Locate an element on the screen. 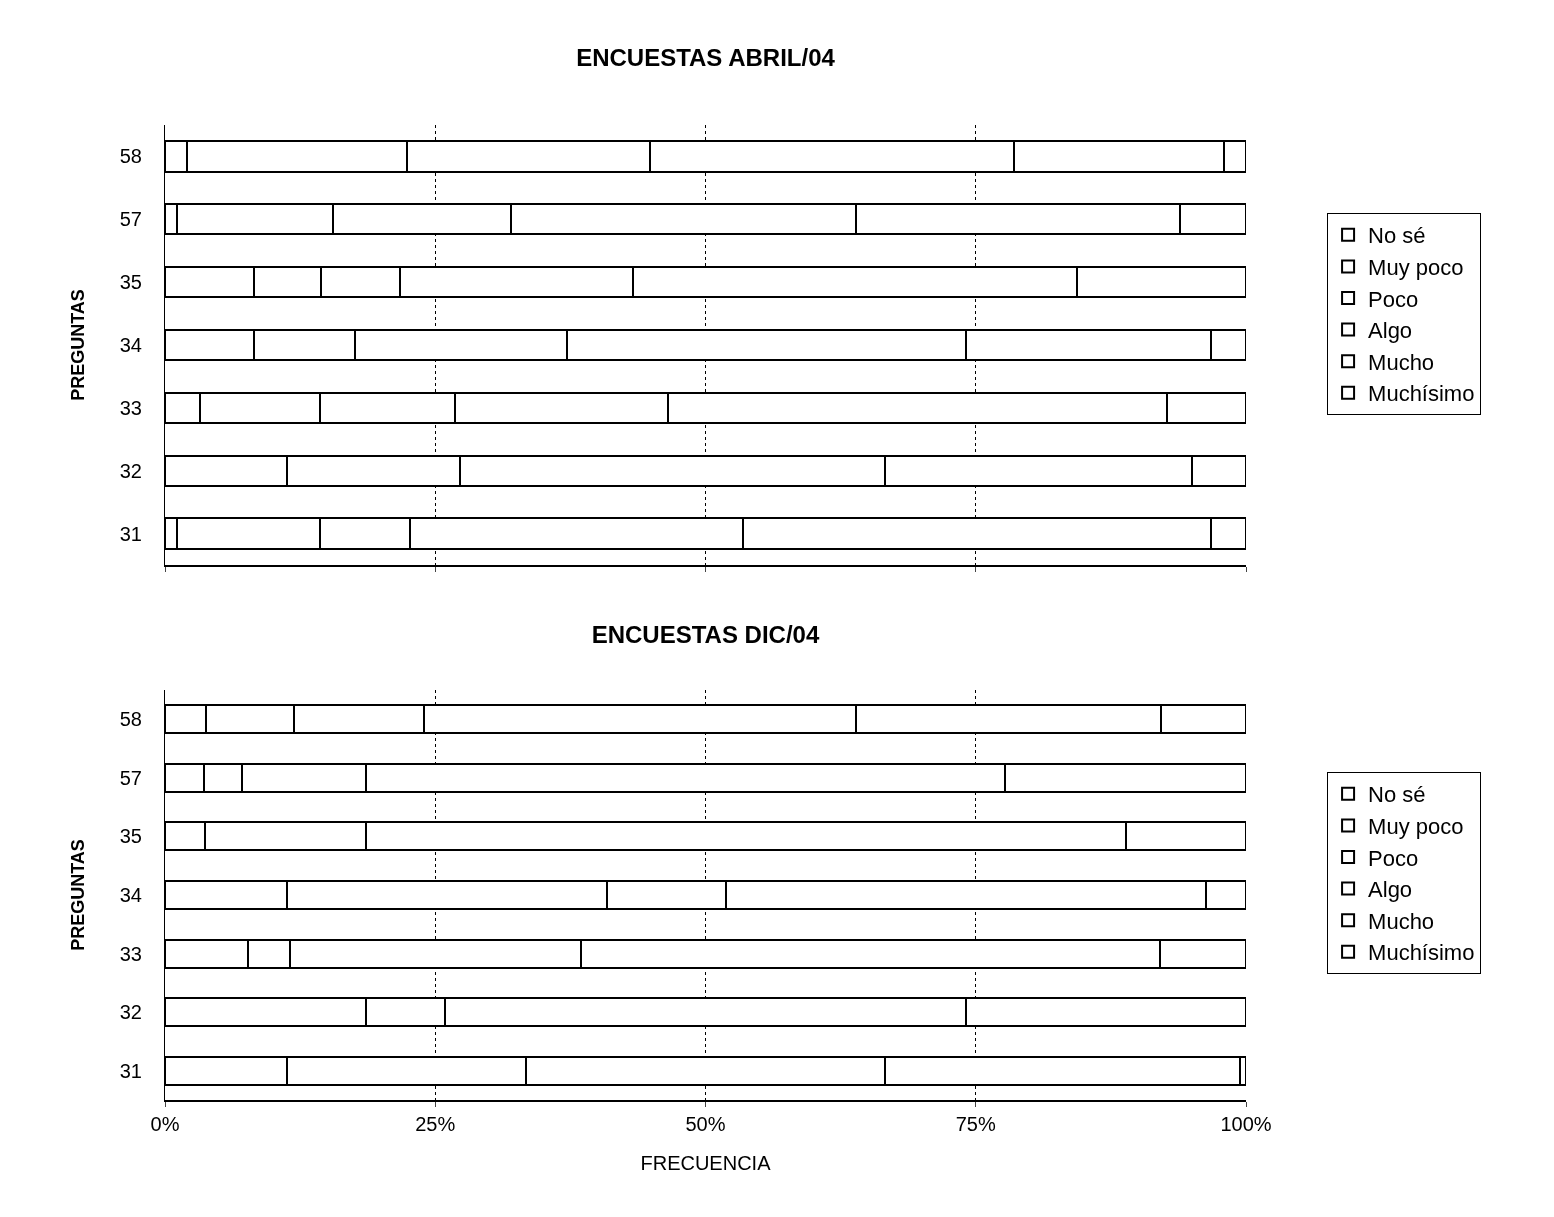 This screenshot has width=1554, height=1217. chart-title: ENCUESTAS DIC/04 is located at coordinates (705, 635).